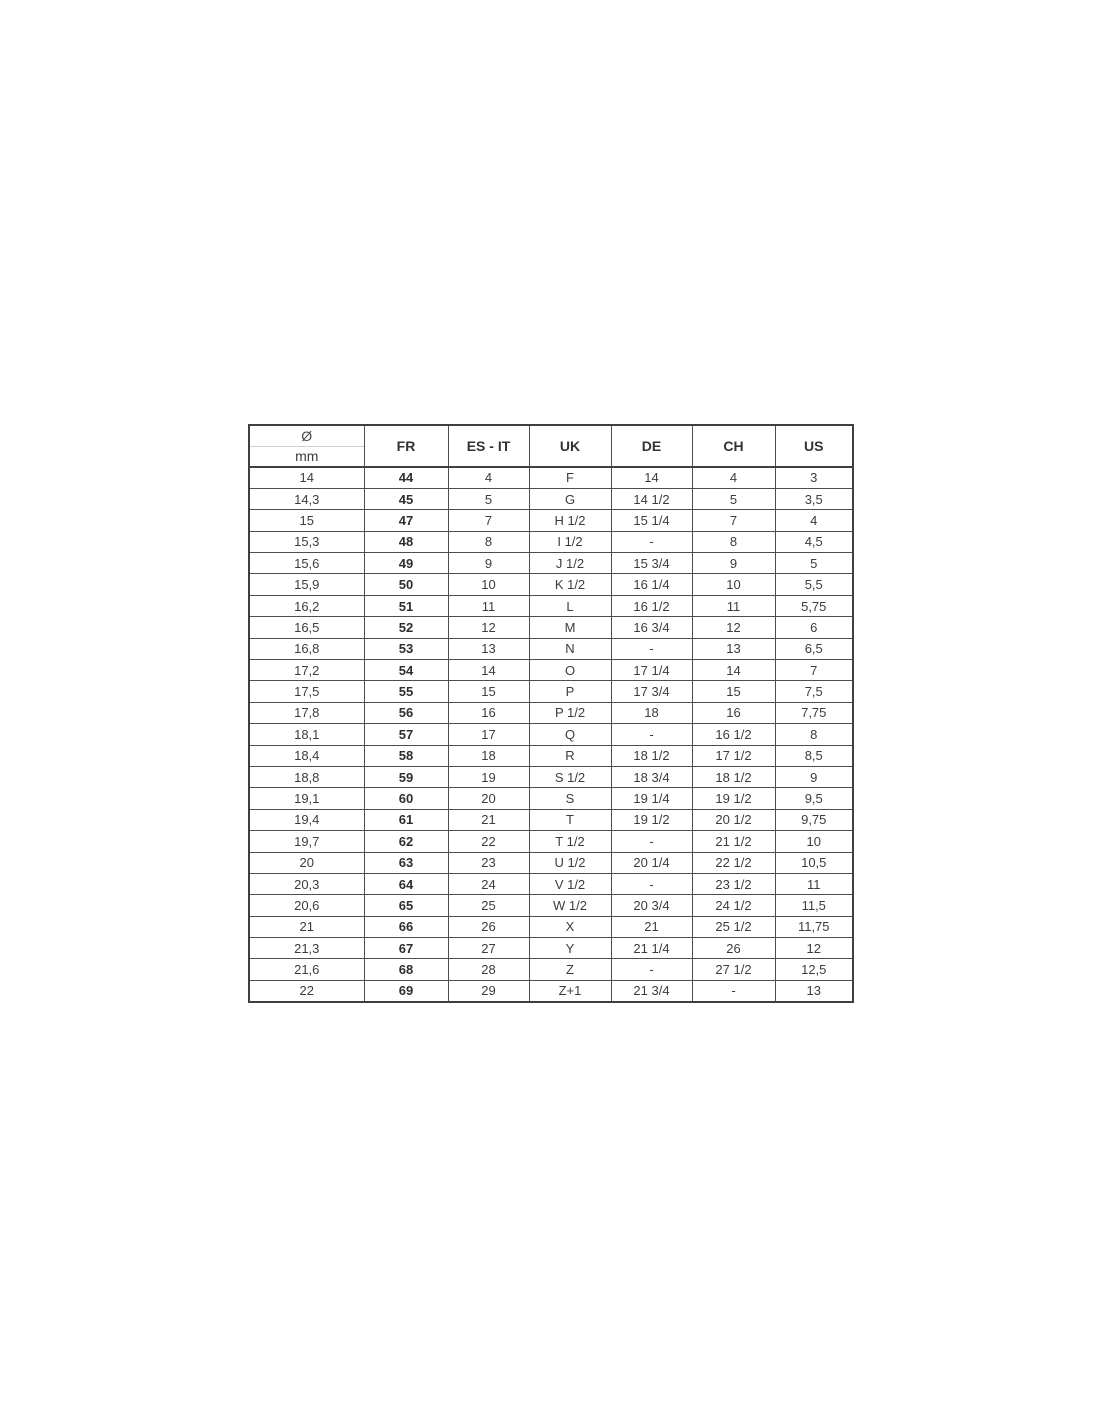 Image resolution: width=1100 pixels, height=1422 pixels. Describe the element at coordinates (406, 820) in the screenshot. I see `table-cell: 61` at that location.